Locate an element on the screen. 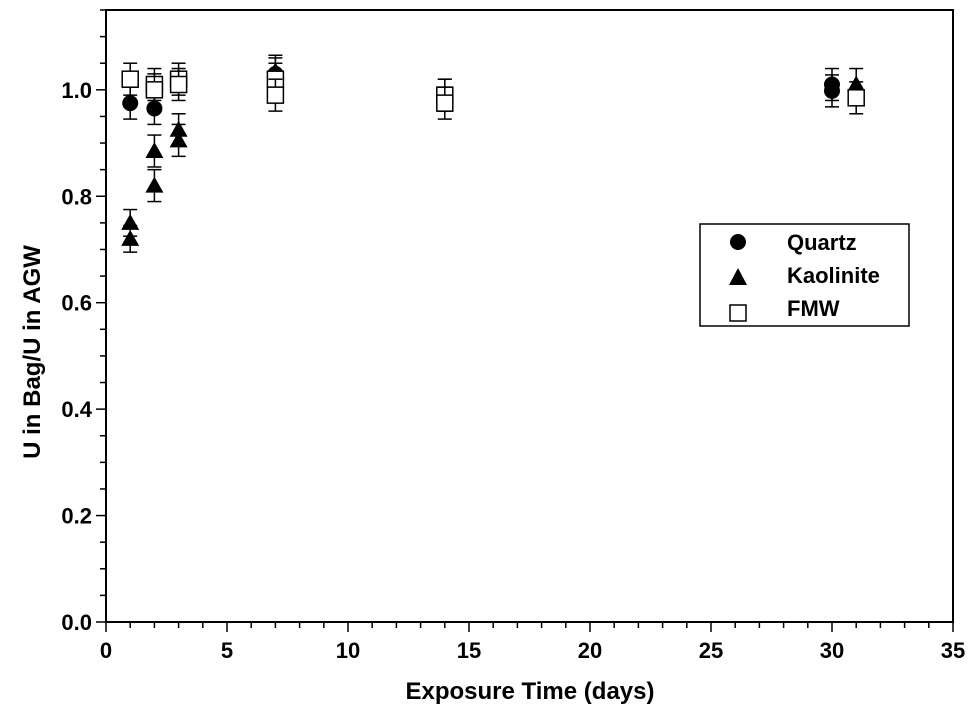 The height and width of the screenshot is (711, 974). x-tick-label: 0 is located at coordinates (106, 650).